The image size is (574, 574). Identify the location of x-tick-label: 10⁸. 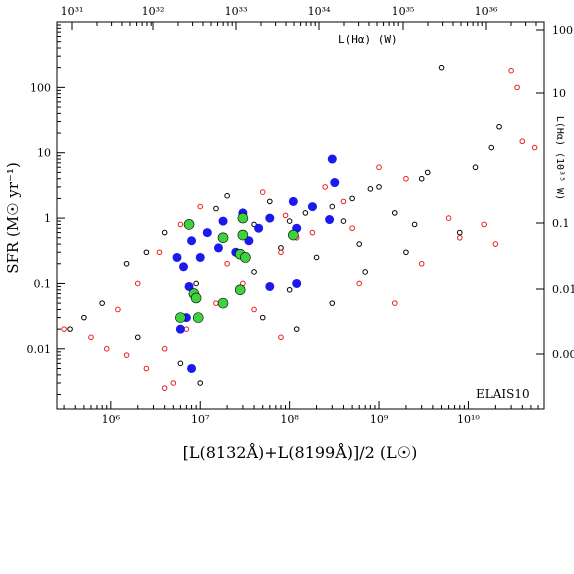
(289, 419).